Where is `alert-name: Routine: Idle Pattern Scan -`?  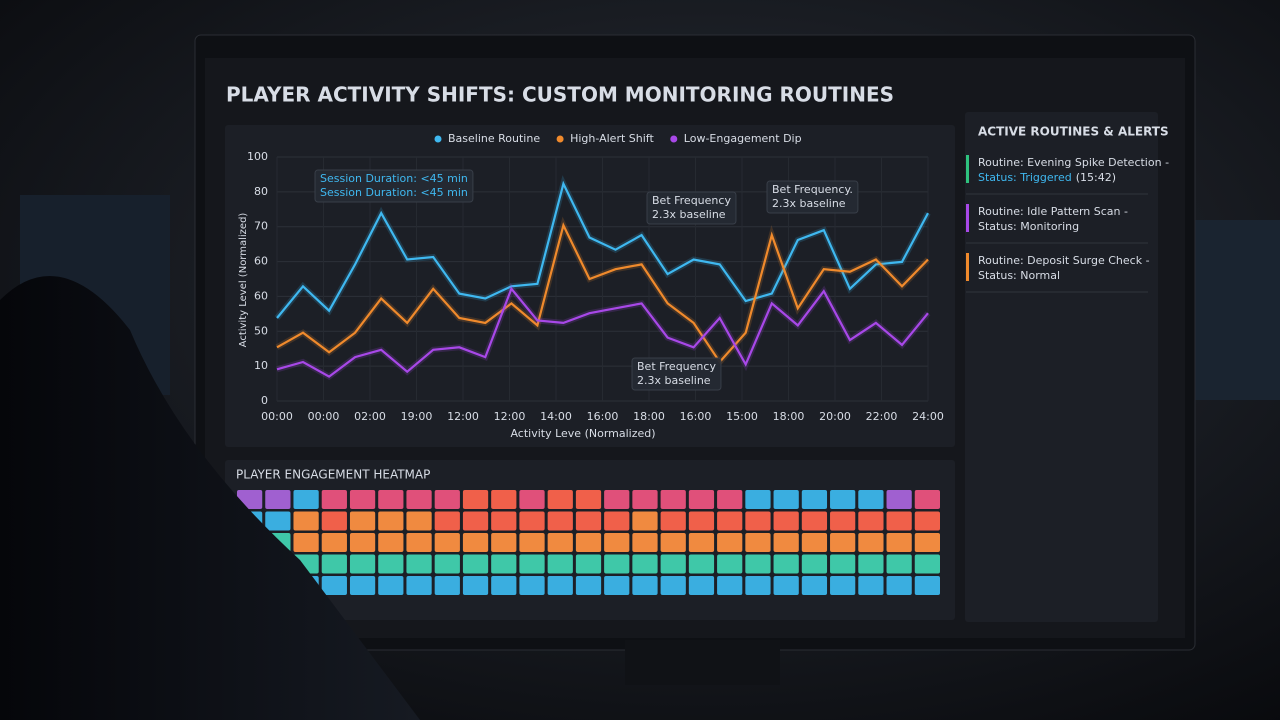
alert-name: Routine: Idle Pattern Scan - is located at coordinates (1053, 211).